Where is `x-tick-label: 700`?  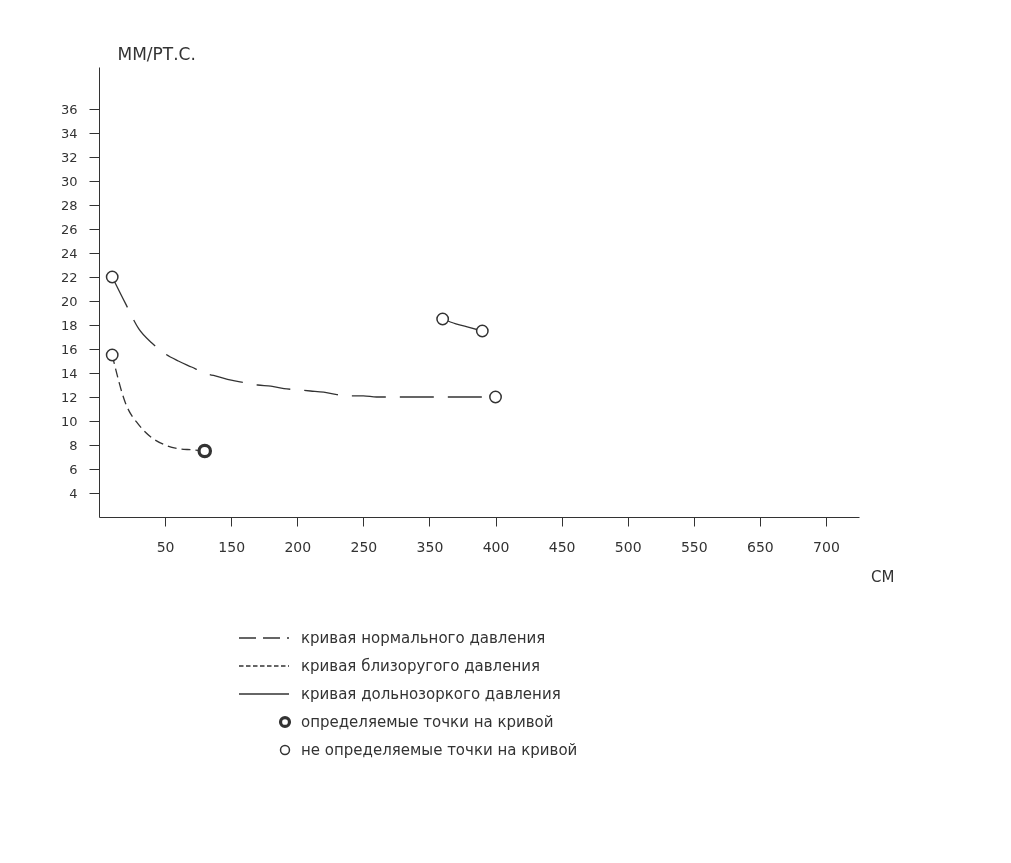 x-tick-label: 700 is located at coordinates (826, 546).